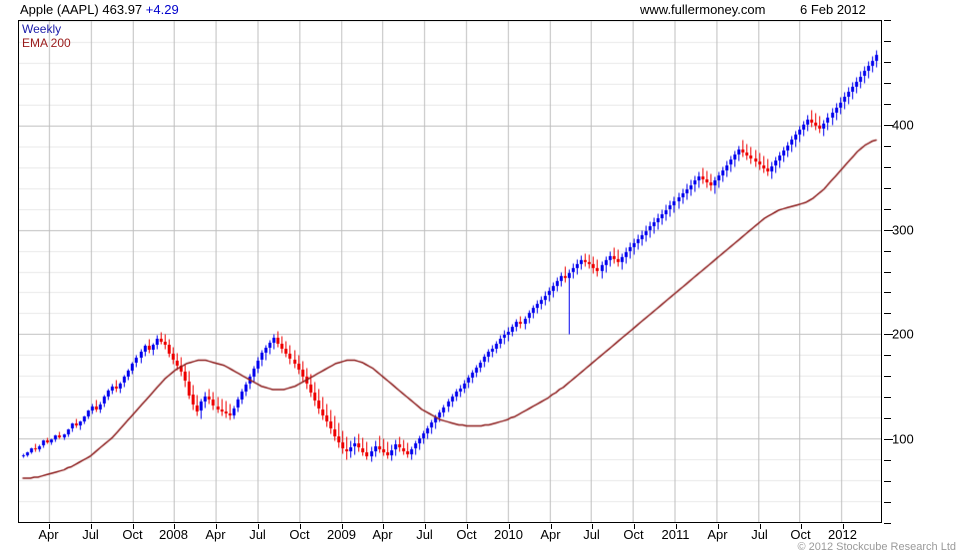 Image resolution: width=960 pixels, height=560 pixels. I want to click on y-axis-label: 400, so click(903, 125).